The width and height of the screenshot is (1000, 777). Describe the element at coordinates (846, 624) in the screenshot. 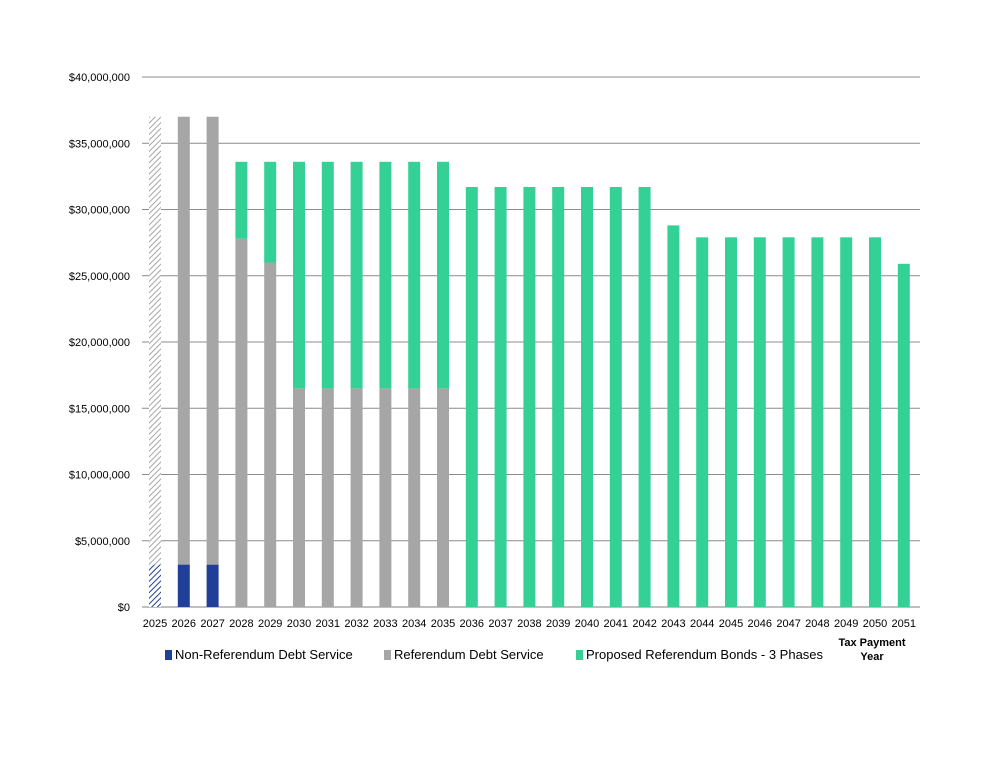

I see `x-tick-label: 2049` at that location.